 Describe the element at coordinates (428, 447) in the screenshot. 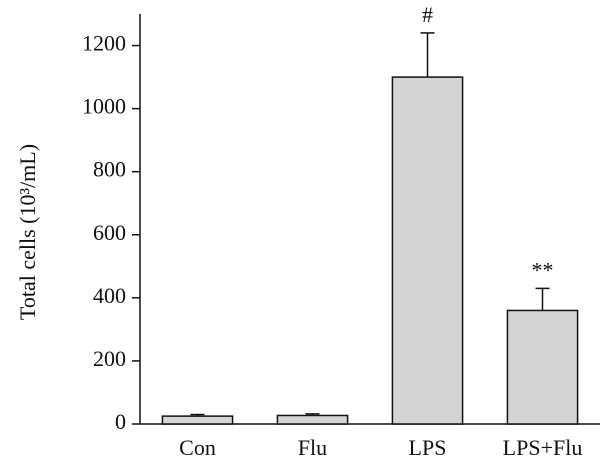

I see `x-tick-label: LPS` at that location.